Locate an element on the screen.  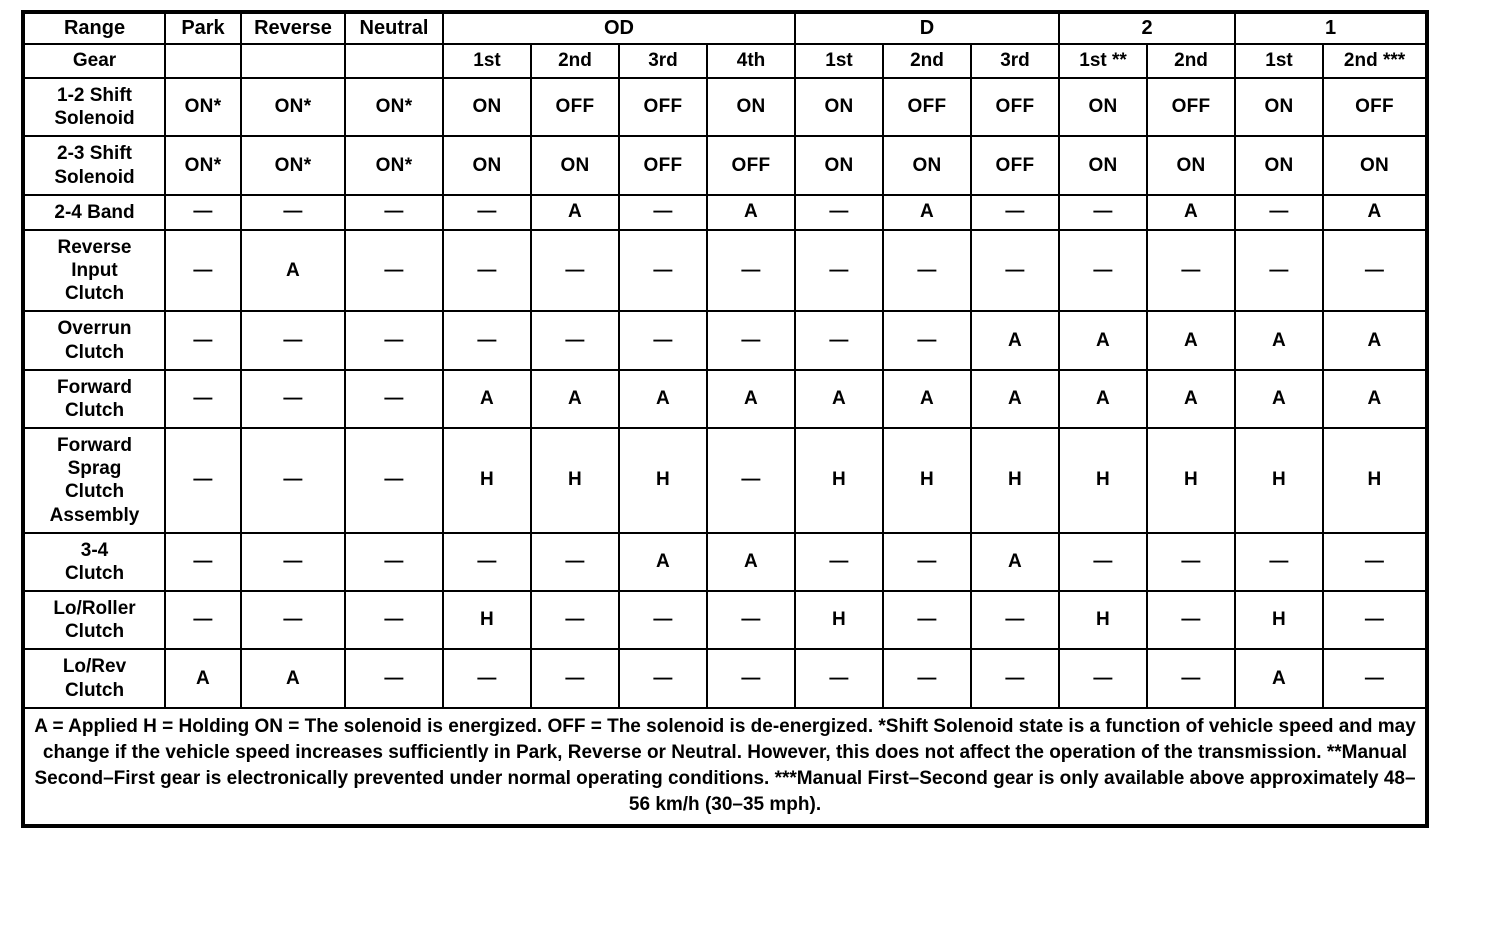
gear-header: 2nd *** is located at coordinates (1375, 61).